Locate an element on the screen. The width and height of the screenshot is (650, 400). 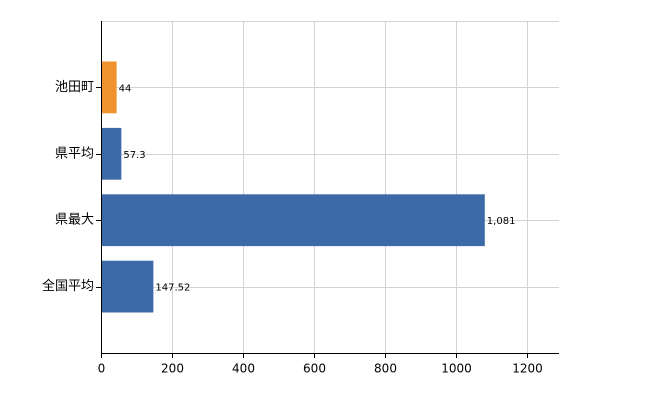
x-tick-label: 1000 is located at coordinates (456, 369).